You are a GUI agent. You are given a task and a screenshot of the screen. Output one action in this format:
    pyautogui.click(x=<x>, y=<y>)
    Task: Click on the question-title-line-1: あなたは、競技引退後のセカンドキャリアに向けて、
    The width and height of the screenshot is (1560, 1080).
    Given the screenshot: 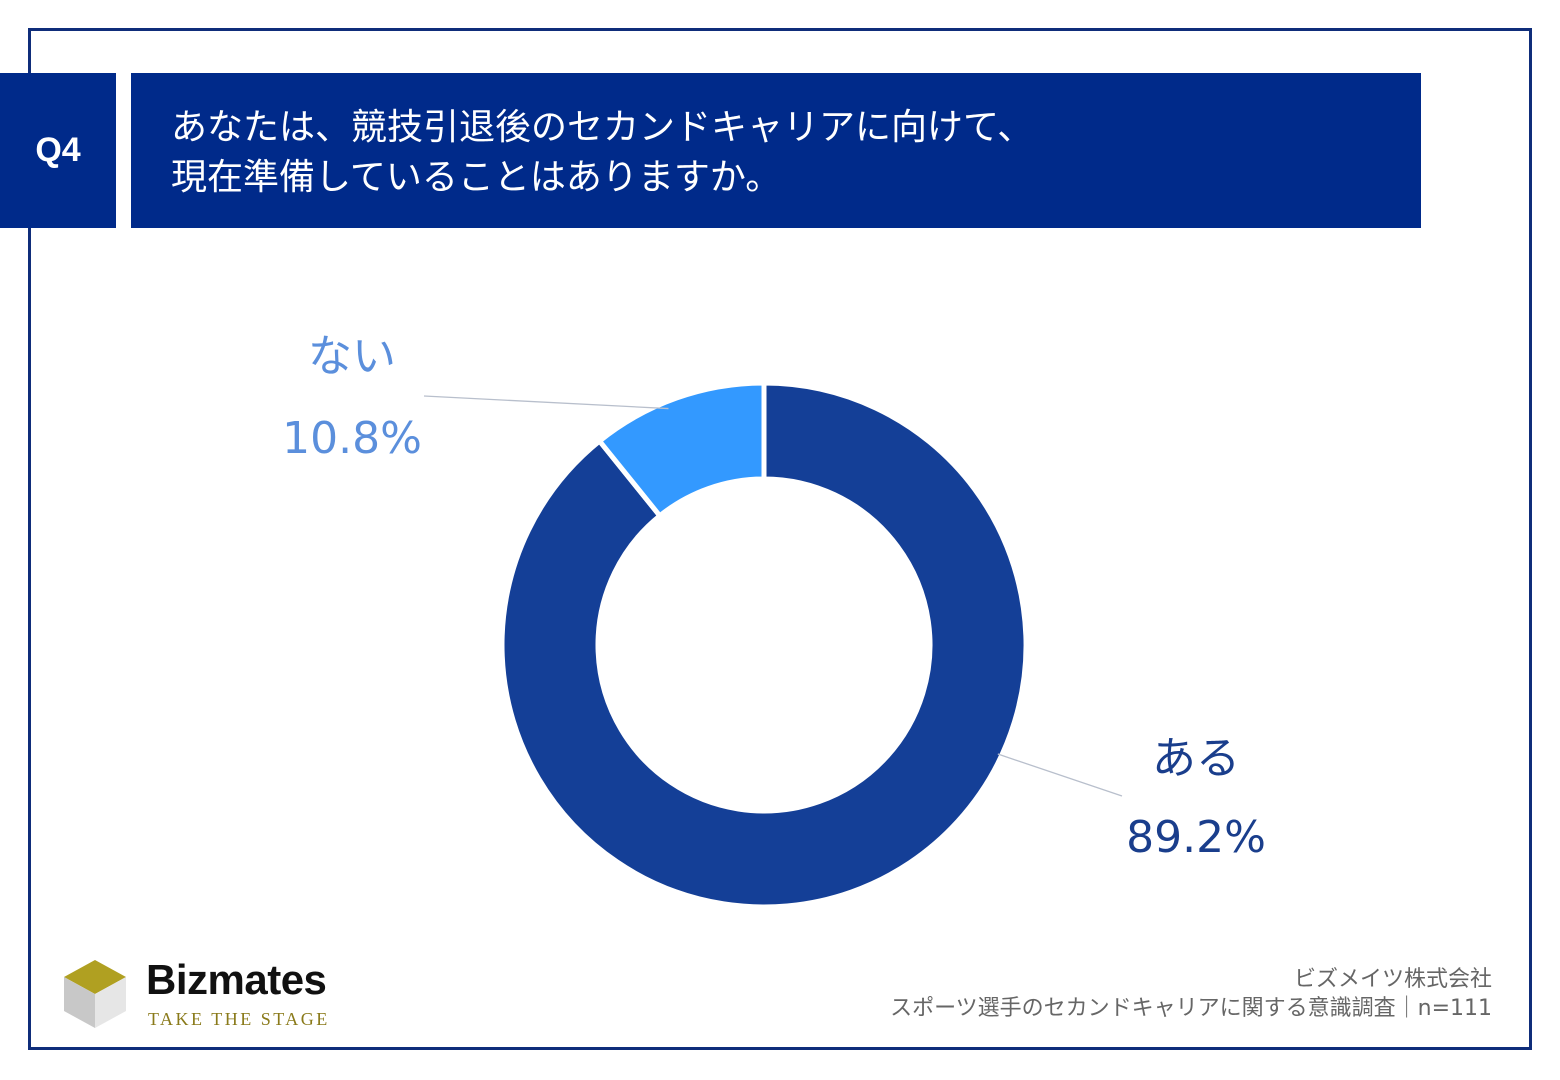 What is the action you would take?
    pyautogui.click(x=602, y=127)
    